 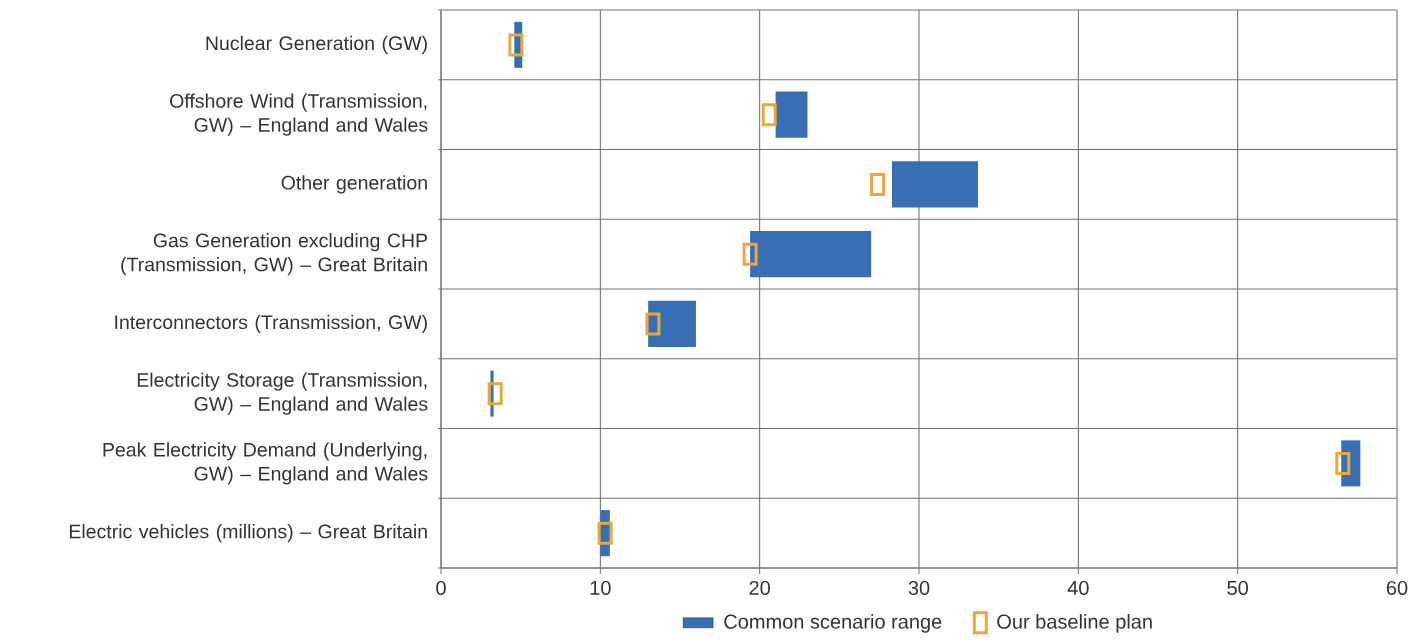 I want to click on x-tick-label: 30, so click(x=919, y=588).